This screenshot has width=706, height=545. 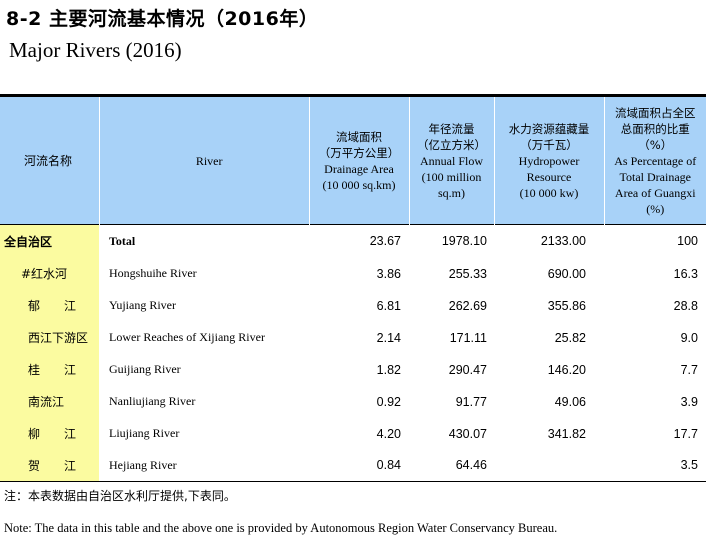 I want to click on header-drainage-area-line: 流域面积, so click(x=359, y=136).